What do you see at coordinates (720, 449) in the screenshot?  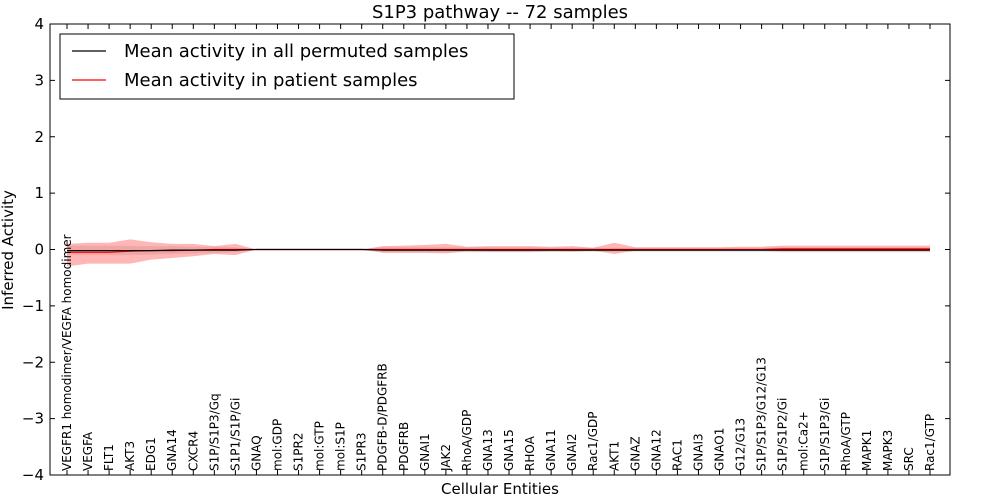 I see `x-tick-label: GNAO1` at bounding box center [720, 449].